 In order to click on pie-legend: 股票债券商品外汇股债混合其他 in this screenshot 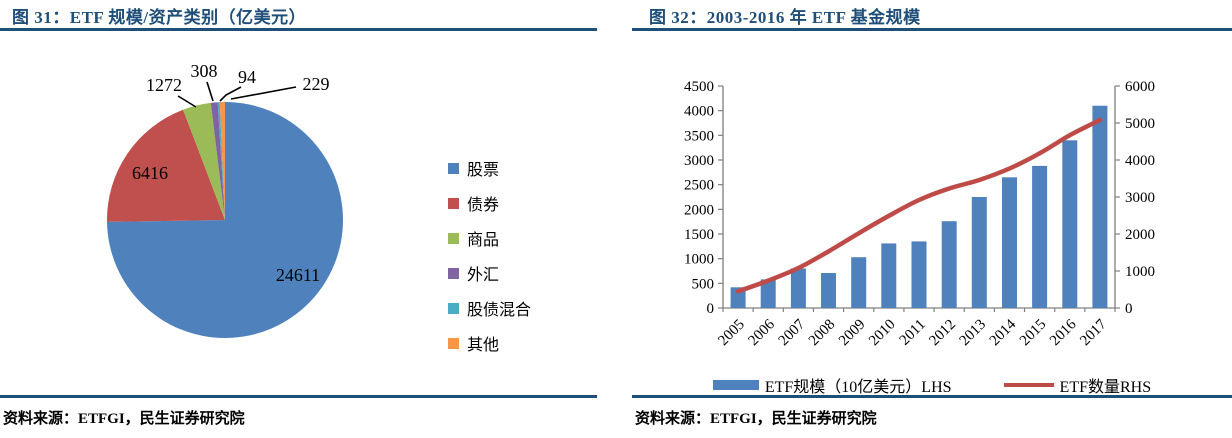, I will do `click(489, 263)`.